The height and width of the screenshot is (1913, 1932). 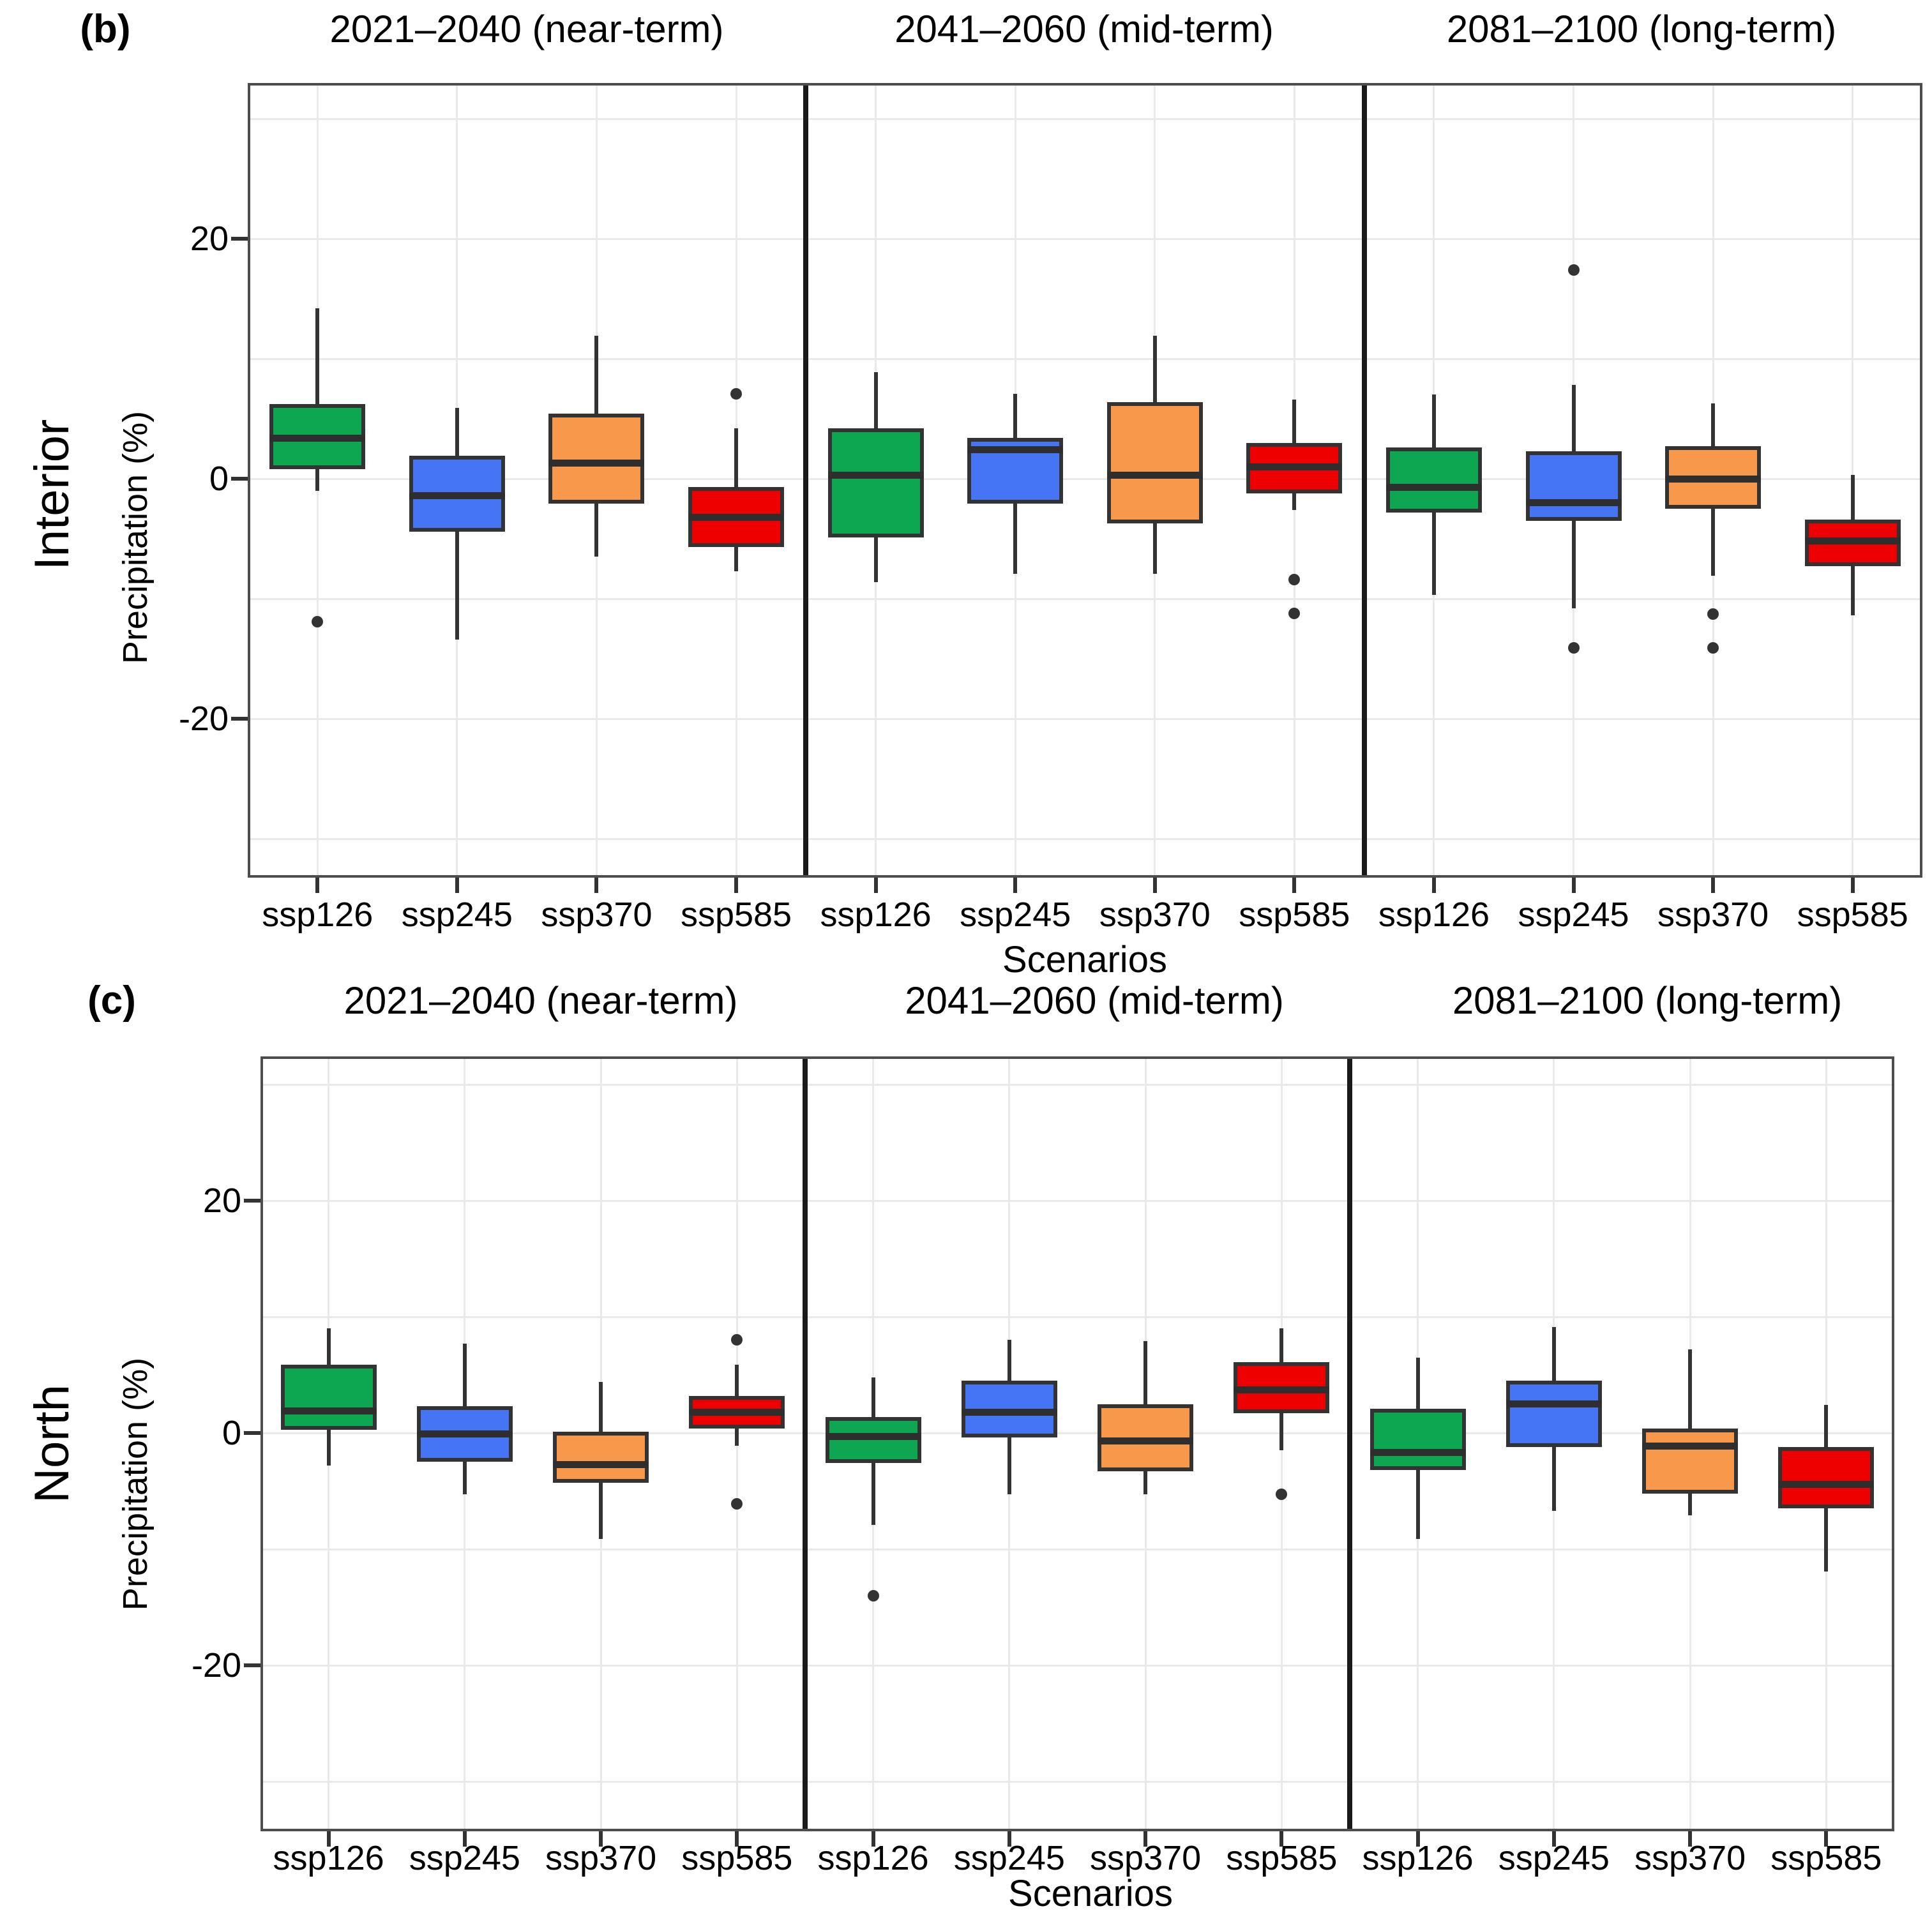 I want to click on boxplot-whisker, so click(x=317, y=399).